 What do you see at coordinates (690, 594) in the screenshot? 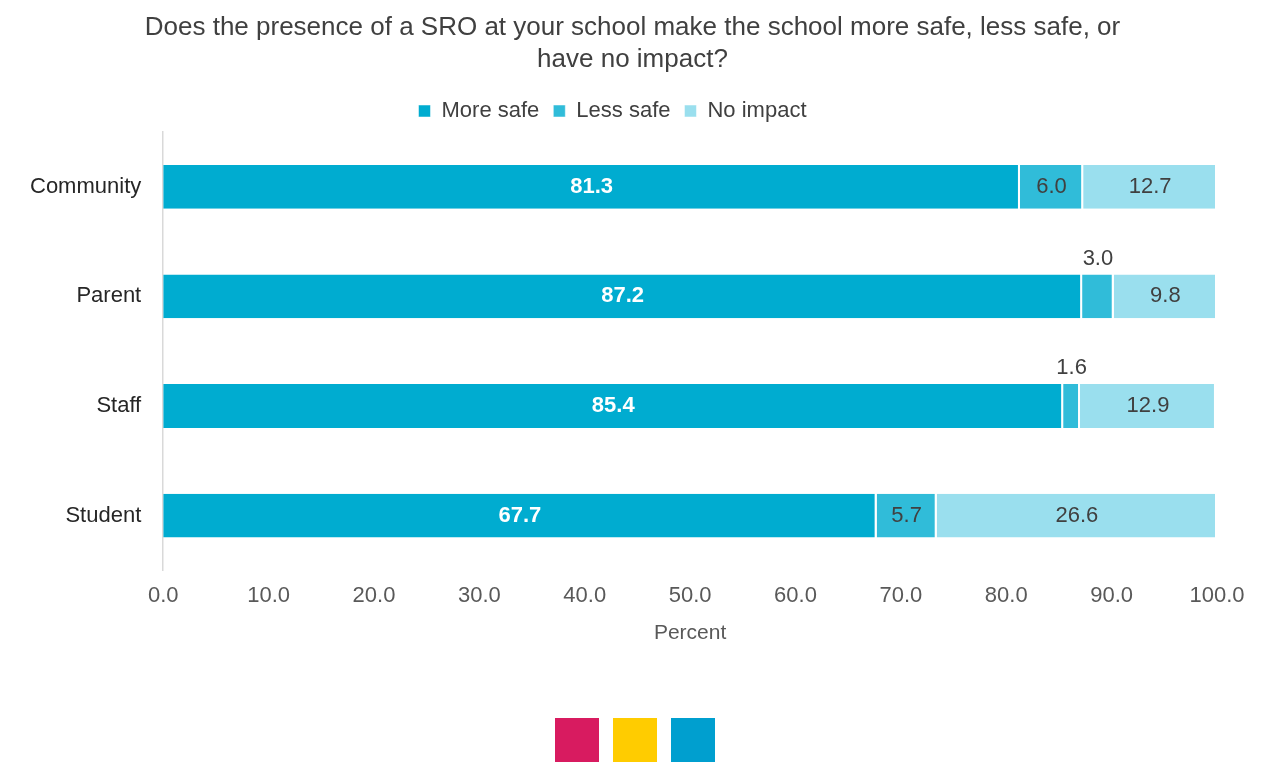
I see `x-tick-label: 50.0` at bounding box center [690, 594].